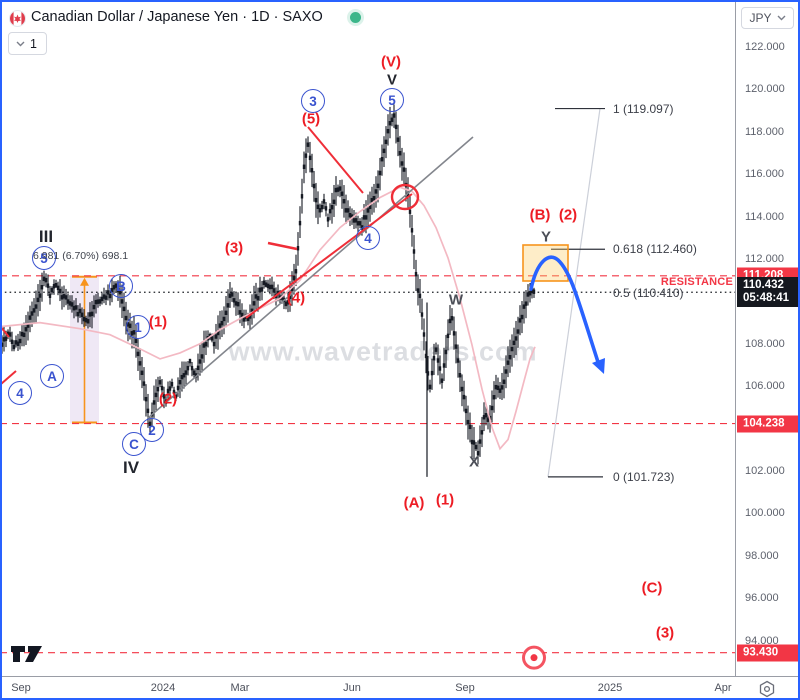 This screenshot has height=700, width=800. I want to click on market-status-dot, so click(355, 17).